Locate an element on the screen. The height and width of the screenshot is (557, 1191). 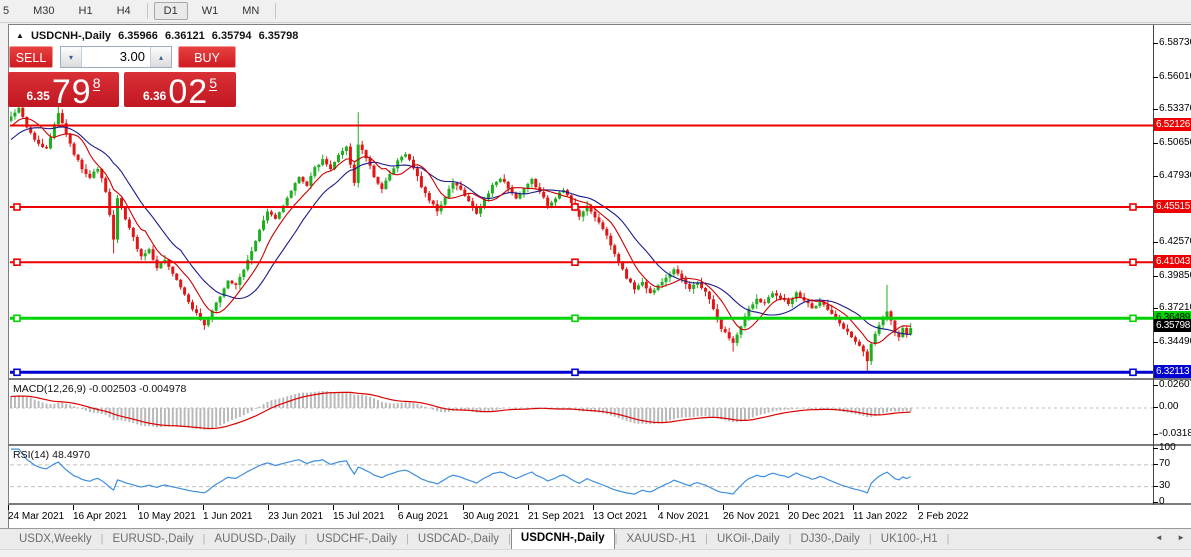
tab-scroll-left-icon: ◄ is located at coordinates (1158, 537).